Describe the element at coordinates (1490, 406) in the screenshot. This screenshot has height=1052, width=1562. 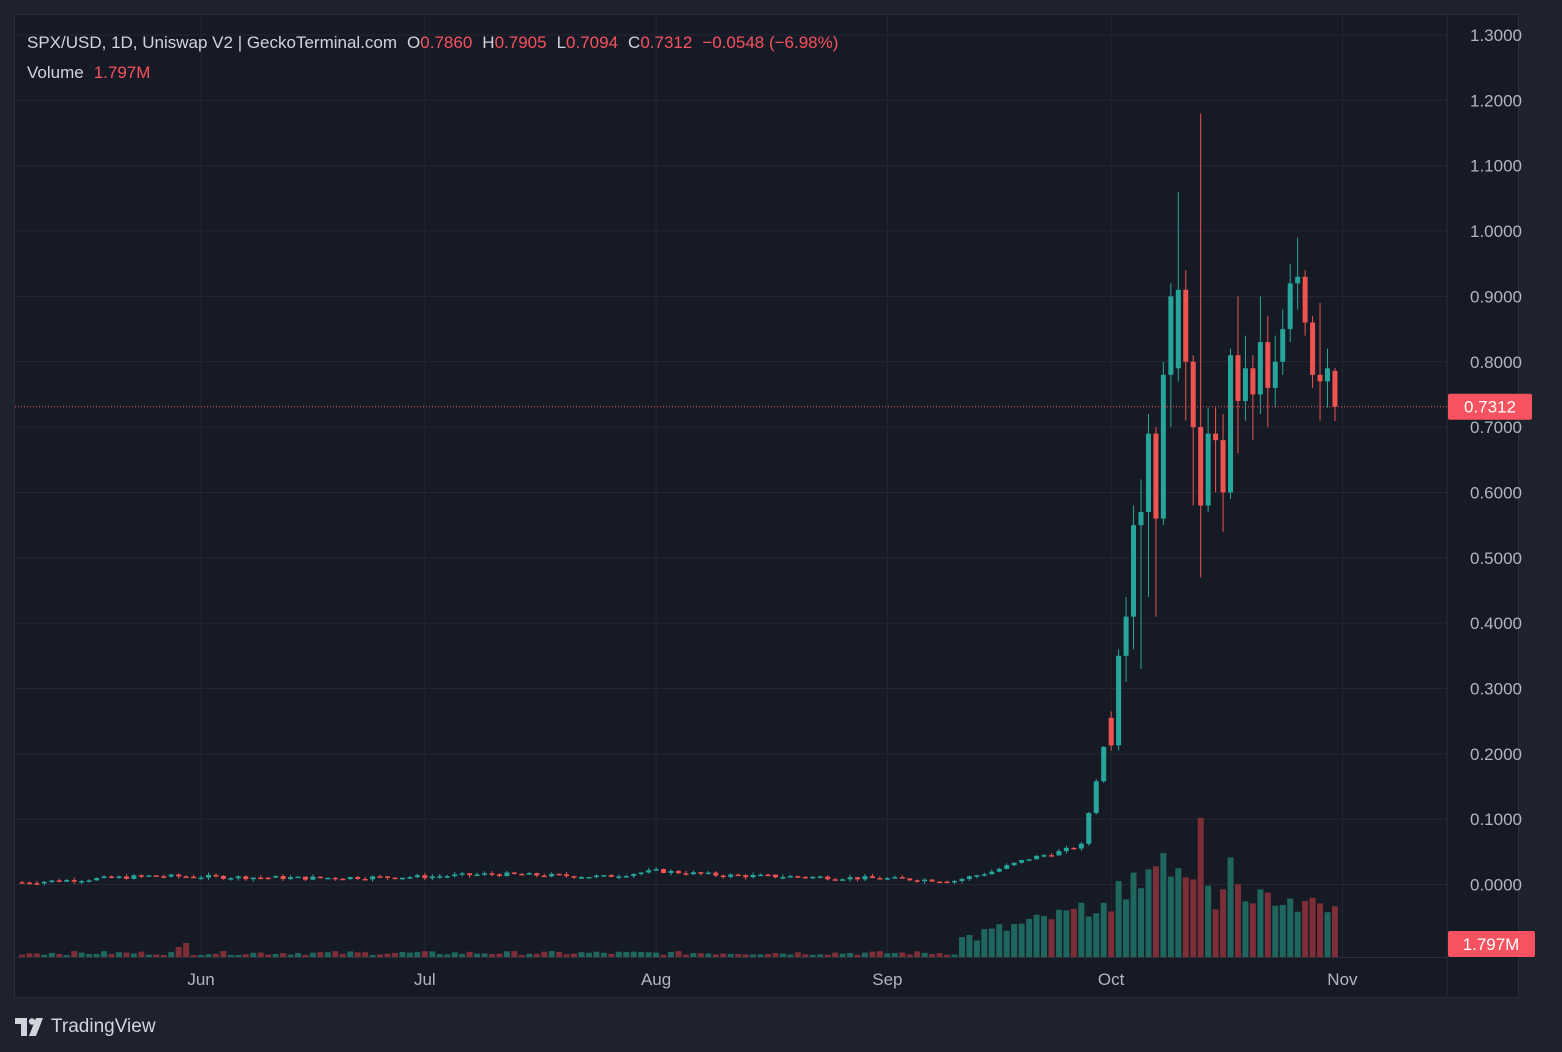
I see `last-price-tag: 0.7312` at that location.